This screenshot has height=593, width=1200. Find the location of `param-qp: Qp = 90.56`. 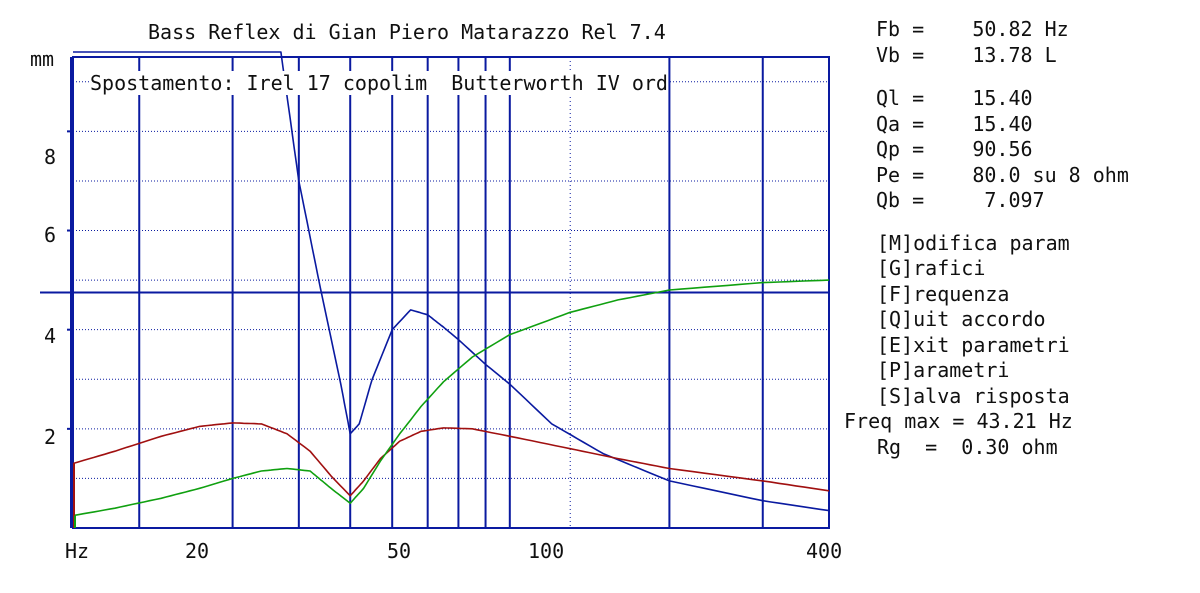

param-qp: Qp = 90.56 is located at coordinates (954, 149).